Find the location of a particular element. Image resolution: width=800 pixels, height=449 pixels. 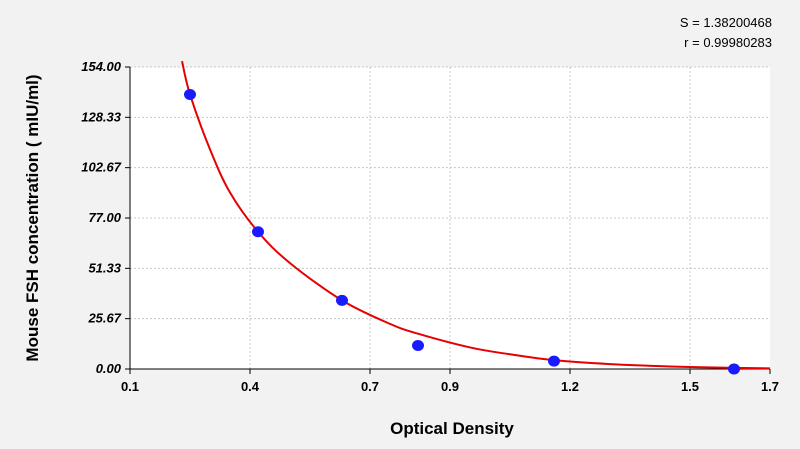

x-tick-label: 0.4 is located at coordinates (250, 386).